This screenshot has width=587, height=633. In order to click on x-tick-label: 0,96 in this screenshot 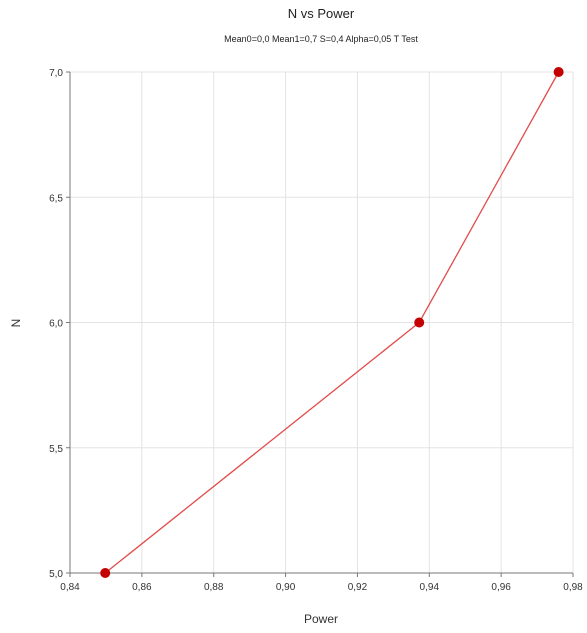, I will do `click(501, 587)`.